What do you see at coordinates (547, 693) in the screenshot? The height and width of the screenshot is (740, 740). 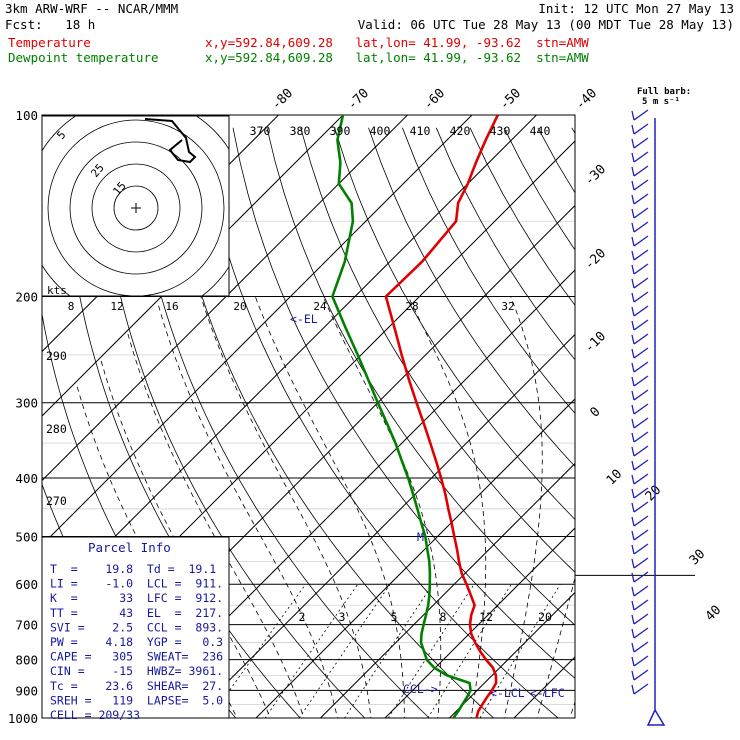 I see `level-annotation-4: <-LFC` at bounding box center [547, 693].